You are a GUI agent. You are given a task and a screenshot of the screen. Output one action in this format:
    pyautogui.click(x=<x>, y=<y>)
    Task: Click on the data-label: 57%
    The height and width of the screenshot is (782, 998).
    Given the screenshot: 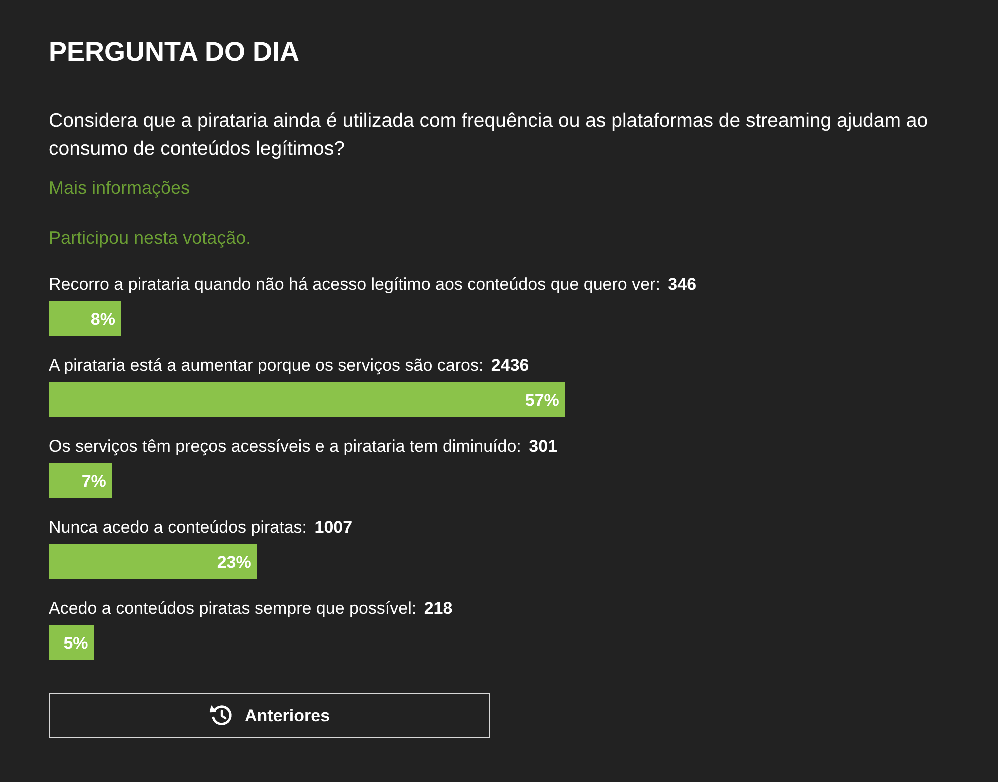 What is the action you would take?
    pyautogui.click(x=542, y=400)
    